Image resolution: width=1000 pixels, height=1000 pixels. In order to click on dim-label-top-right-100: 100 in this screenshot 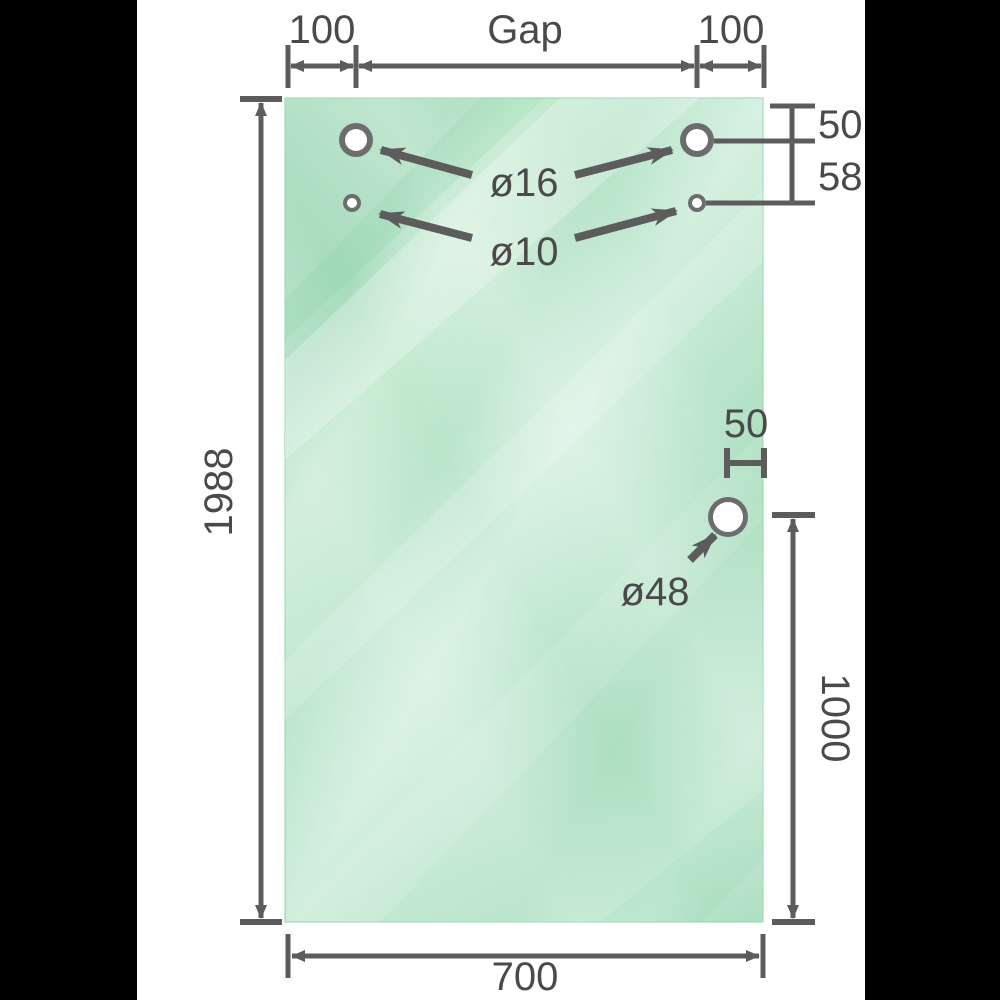, I will do `click(731, 30)`.